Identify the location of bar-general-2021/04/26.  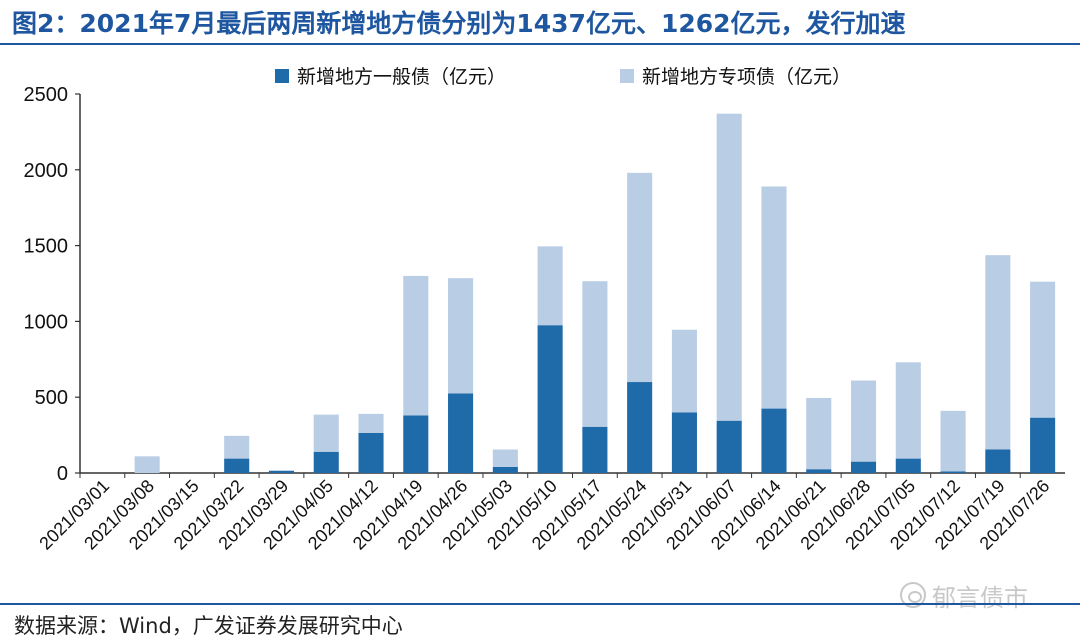
(461, 433).